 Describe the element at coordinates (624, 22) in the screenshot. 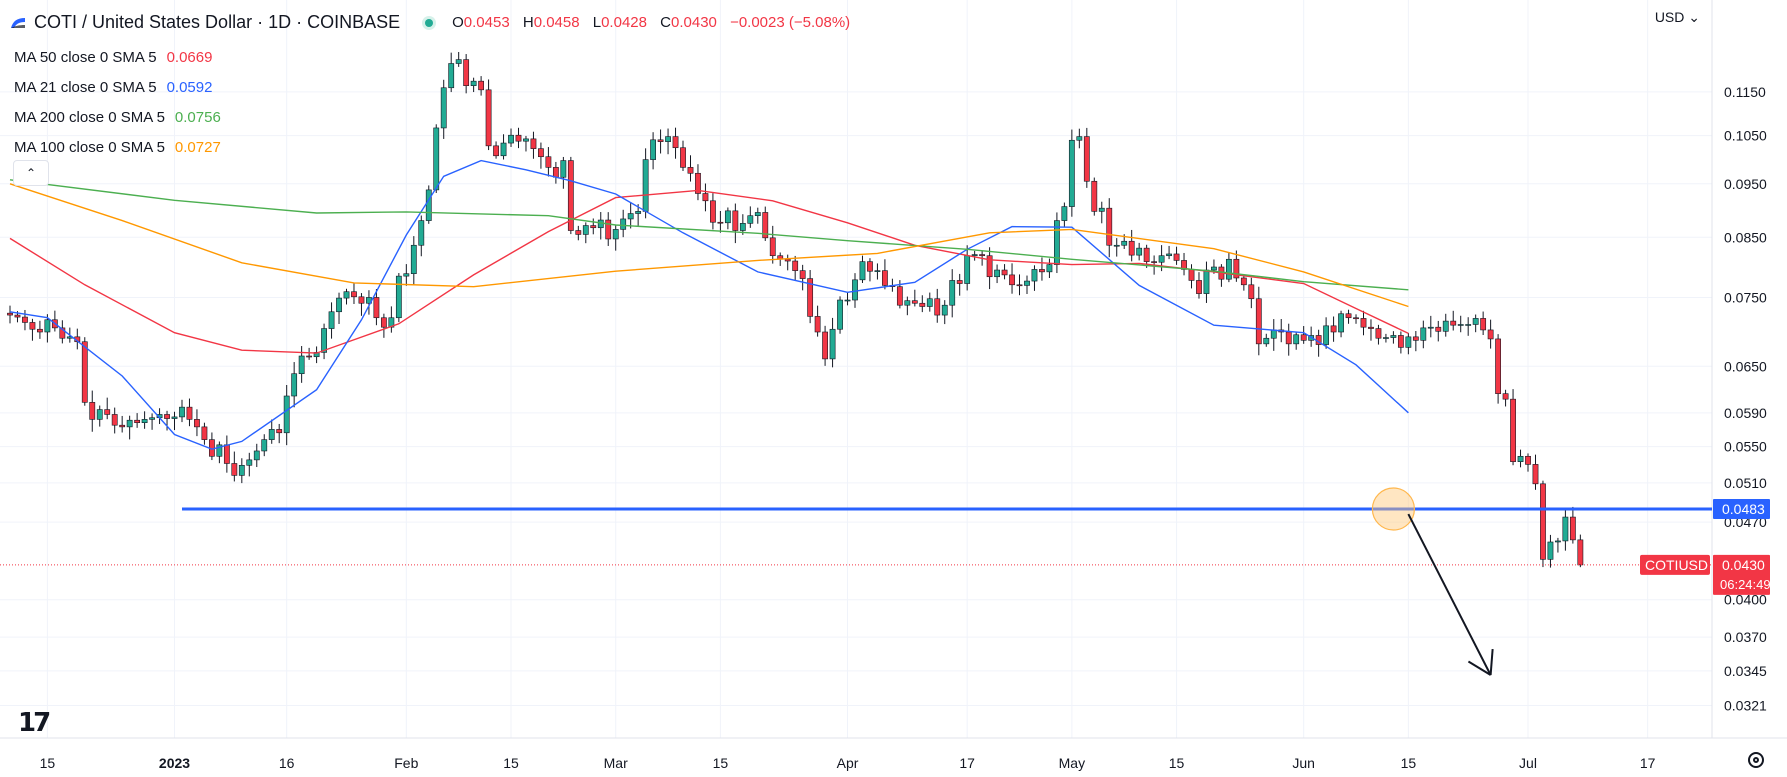

I see `ohlc-low-value: 0.0428` at that location.